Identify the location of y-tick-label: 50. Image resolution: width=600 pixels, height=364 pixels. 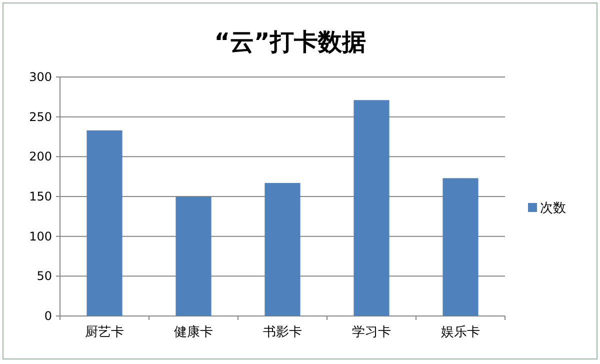
(44, 276).